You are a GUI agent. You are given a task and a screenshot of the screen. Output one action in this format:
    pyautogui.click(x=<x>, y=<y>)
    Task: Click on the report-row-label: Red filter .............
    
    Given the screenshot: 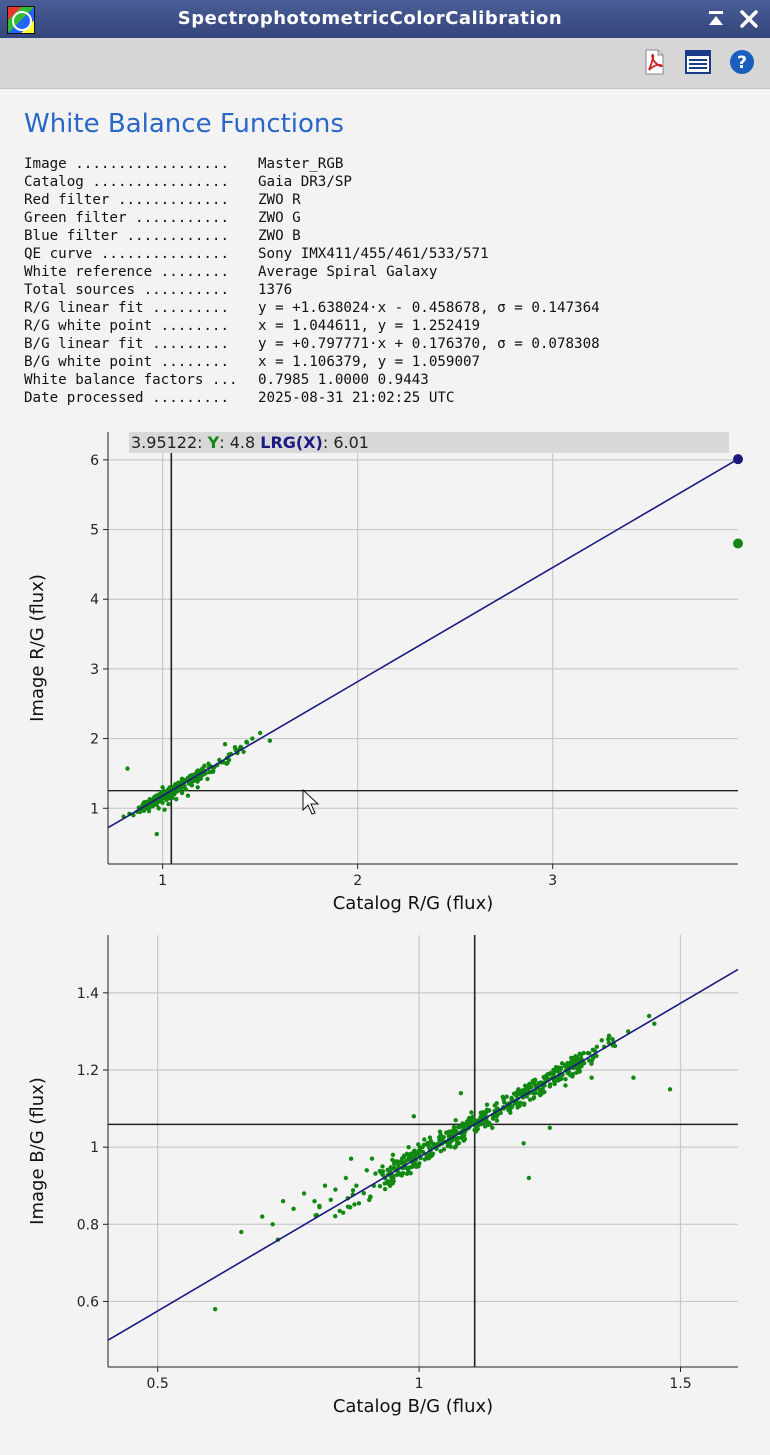 What is the action you would take?
    pyautogui.click(x=126, y=200)
    